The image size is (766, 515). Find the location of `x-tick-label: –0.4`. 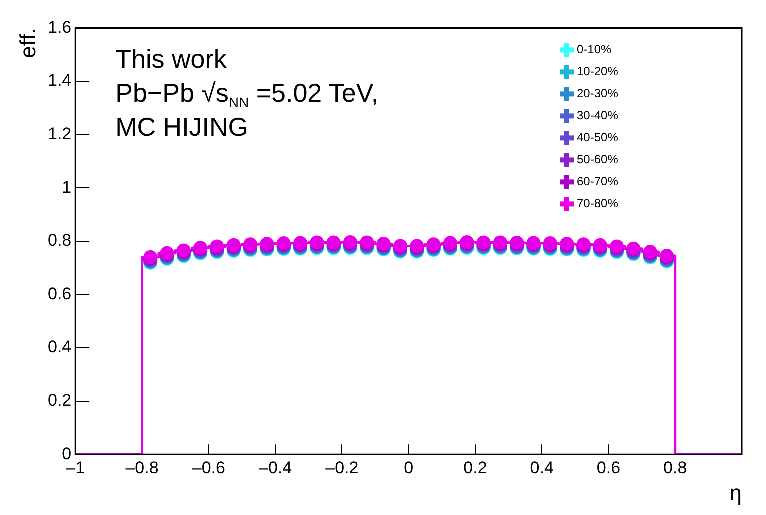

x-tick-label: –0.4 is located at coordinates (275, 468).